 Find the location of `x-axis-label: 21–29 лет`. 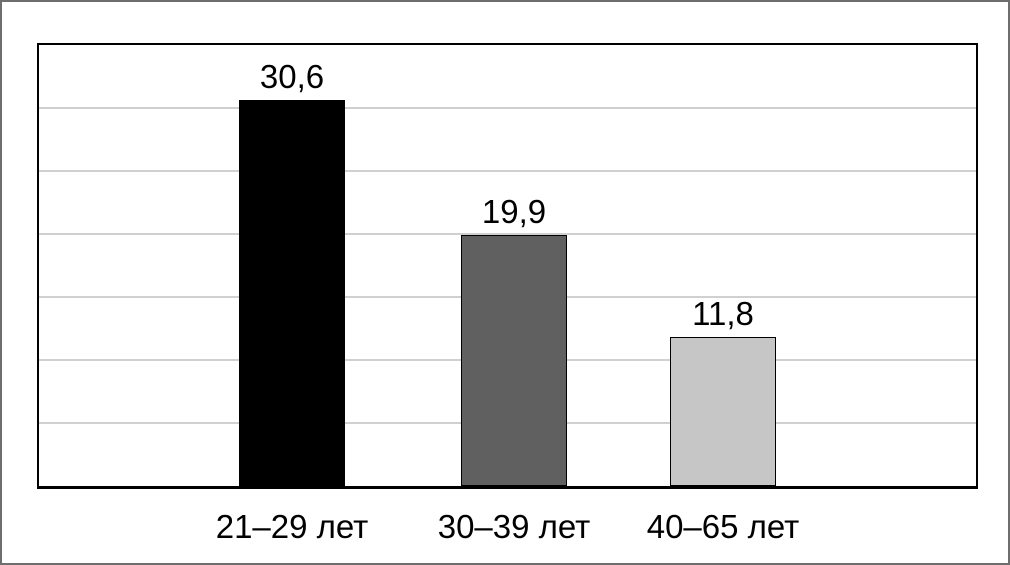

x-axis-label: 21–29 лет is located at coordinates (292, 526).